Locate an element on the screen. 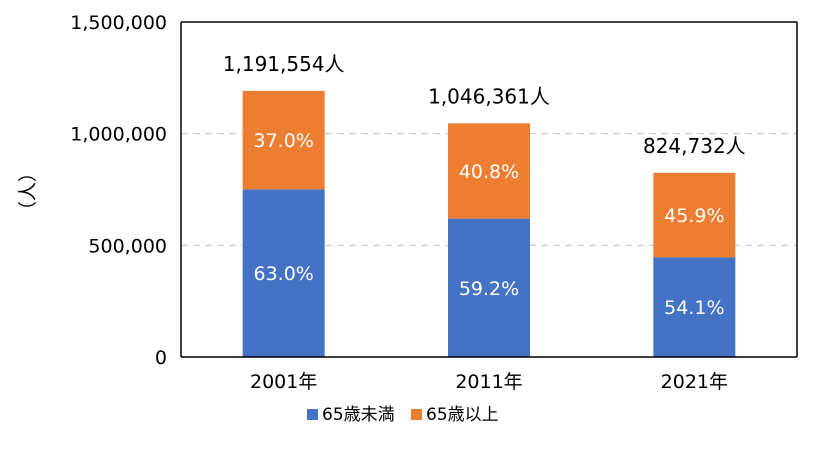 This screenshot has width=820, height=450. y-tick-label: 0 is located at coordinates (161, 358).